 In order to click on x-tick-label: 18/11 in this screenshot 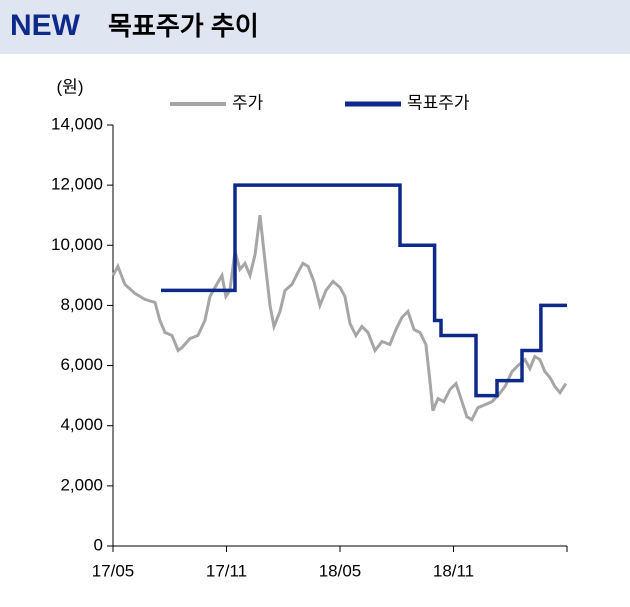, I will do `click(453, 570)`.